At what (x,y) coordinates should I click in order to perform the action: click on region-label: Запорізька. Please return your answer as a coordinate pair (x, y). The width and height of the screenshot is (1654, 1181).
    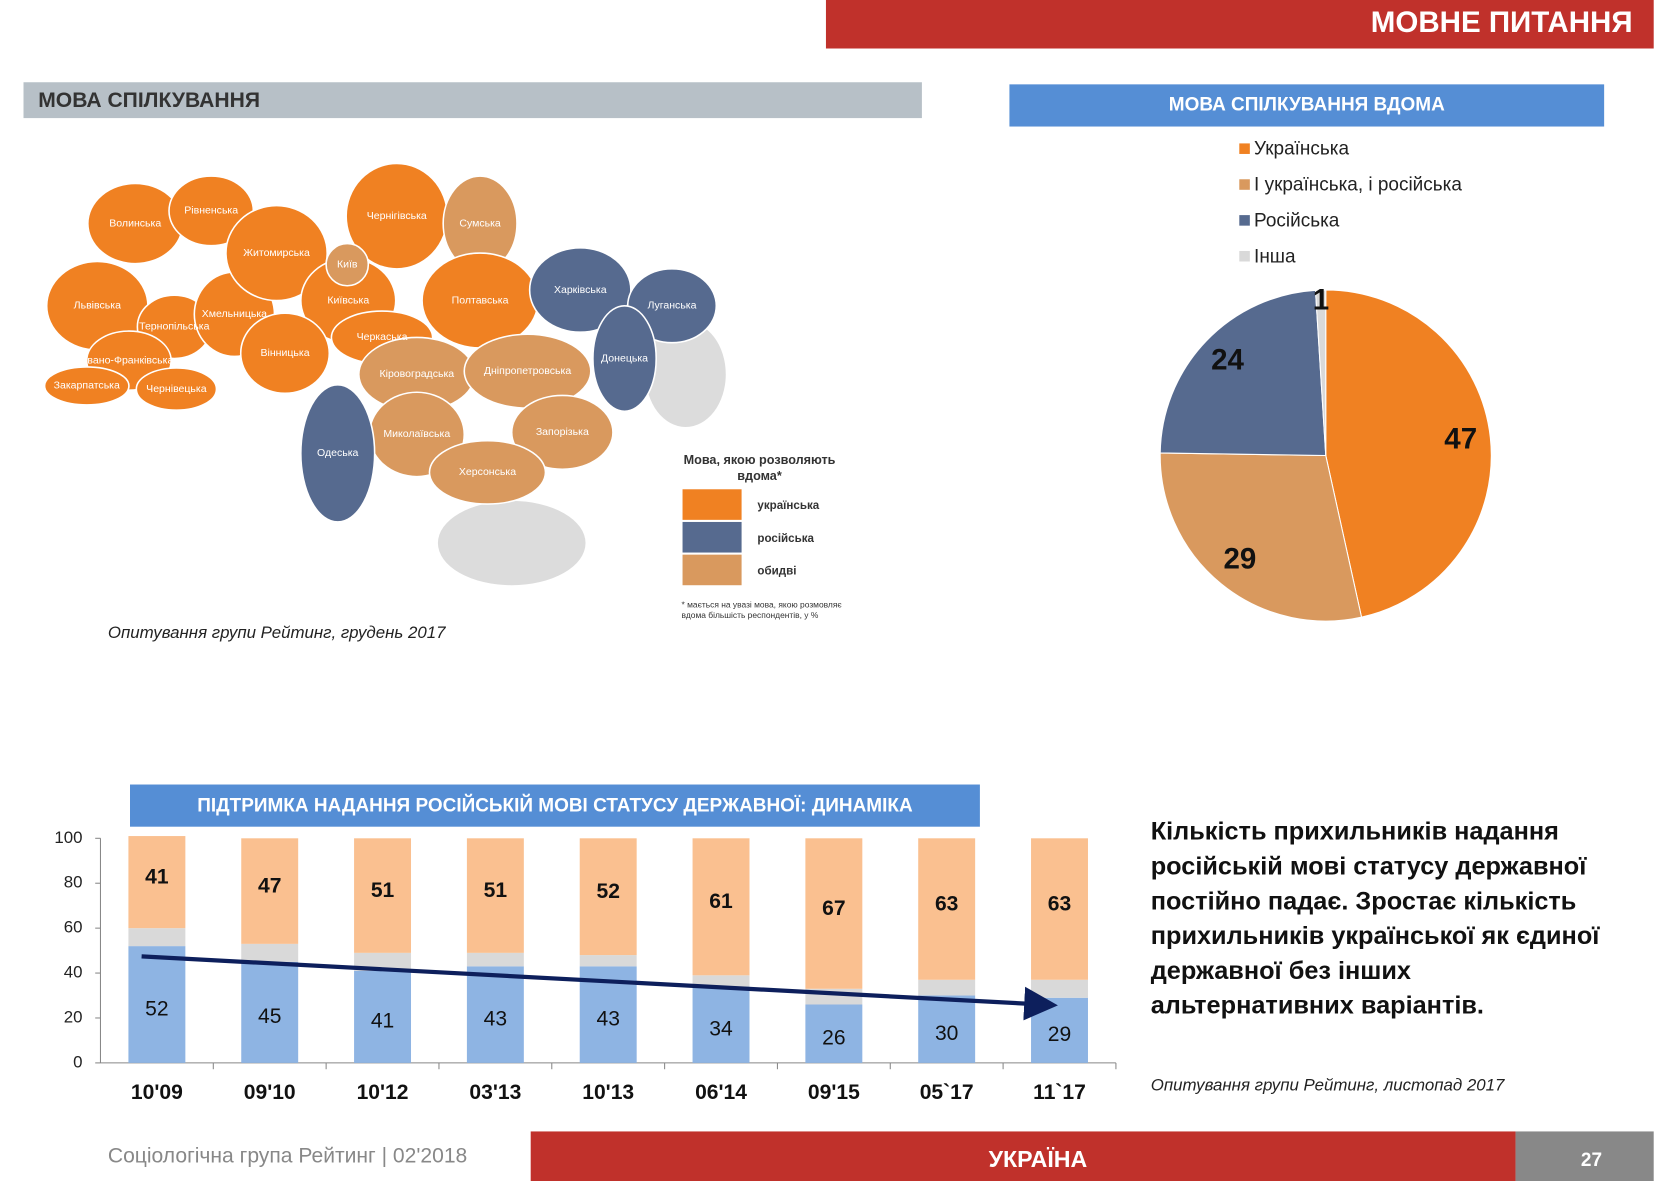
    Looking at the image, I should click on (562, 432).